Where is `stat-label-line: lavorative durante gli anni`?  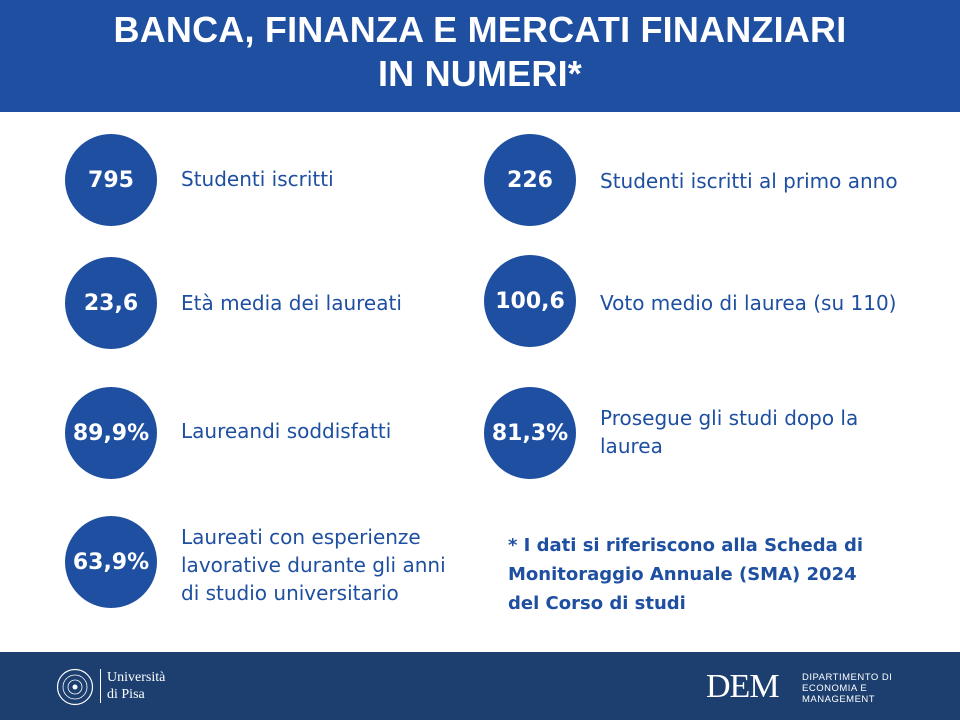
stat-label-line: lavorative durante gli anni is located at coordinates (313, 565).